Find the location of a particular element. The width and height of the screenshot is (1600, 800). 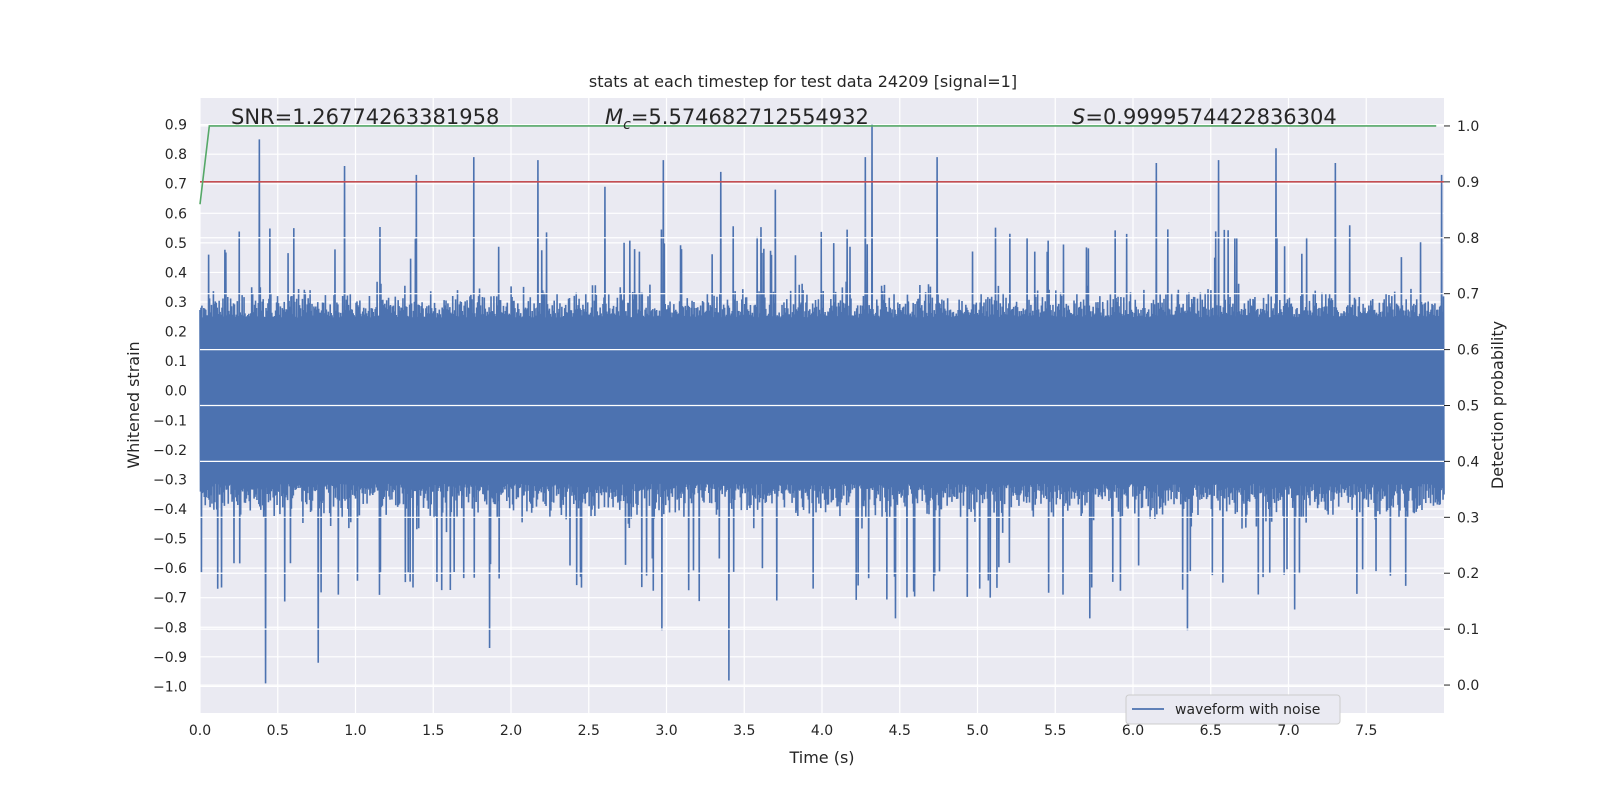

y-right-tick-label-5: 0.5 is located at coordinates (1468, 407).